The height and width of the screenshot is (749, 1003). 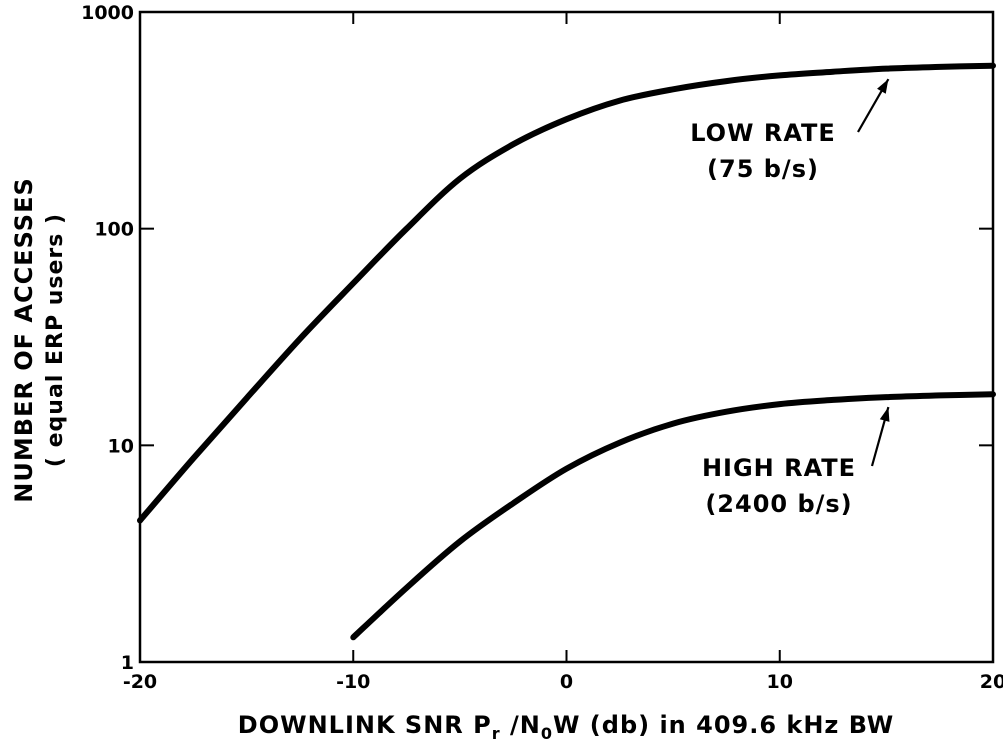 I want to click on annotations: LOW RATE (75 b/s) HIGH RATE (2400 b/s), so click(x=790, y=298).